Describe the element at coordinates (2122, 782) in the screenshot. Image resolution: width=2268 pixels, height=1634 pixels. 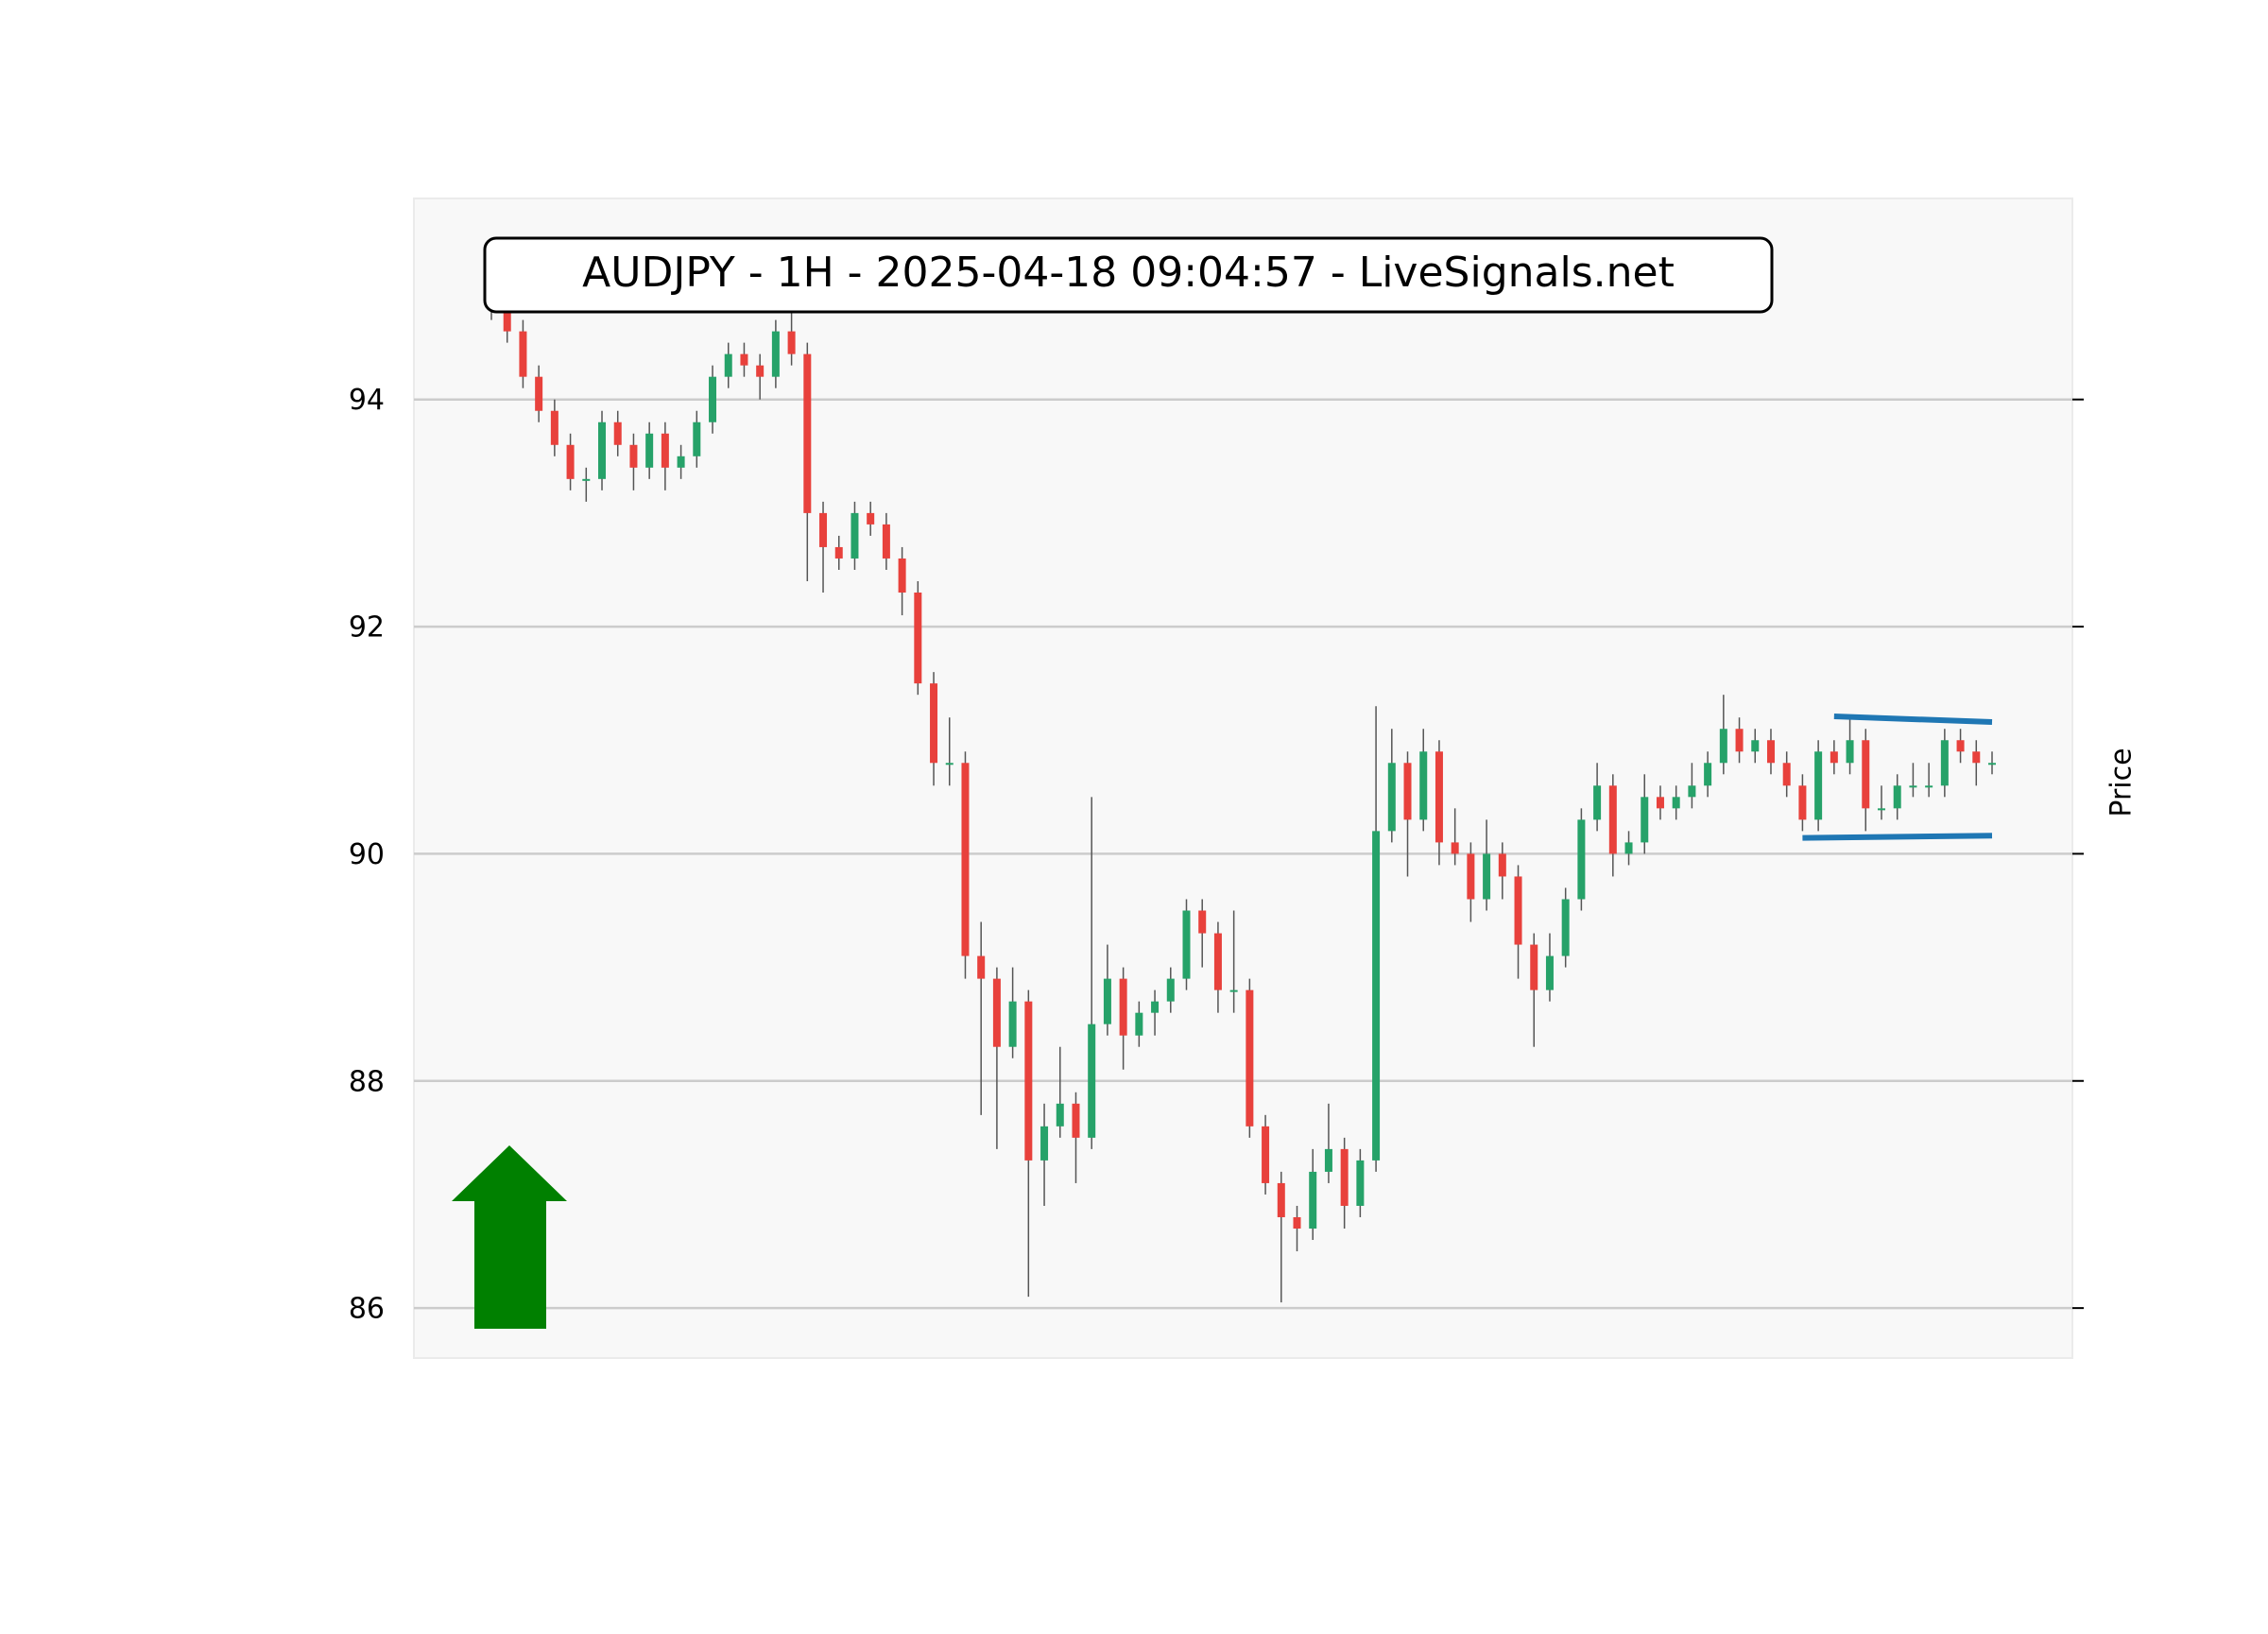
I see `y-axis-label: Price` at that location.